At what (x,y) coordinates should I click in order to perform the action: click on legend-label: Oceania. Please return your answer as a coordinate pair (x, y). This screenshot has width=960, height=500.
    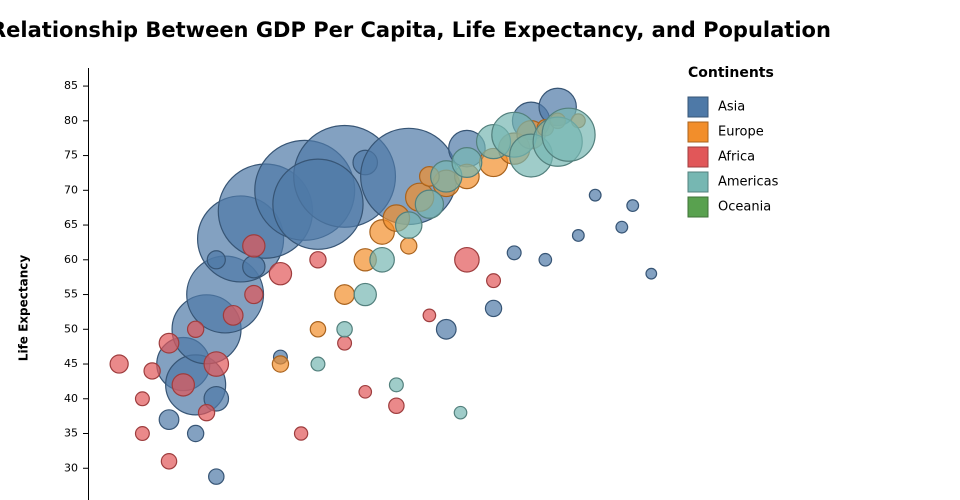
    Looking at the image, I should click on (744, 207).